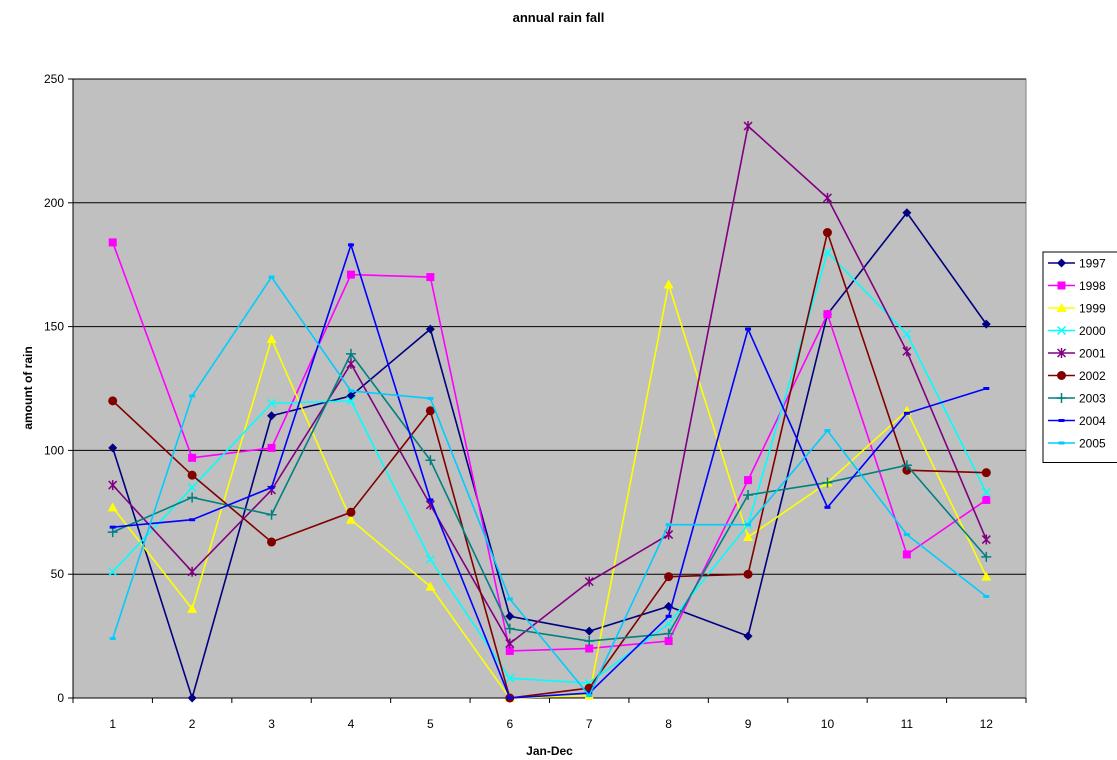  Describe the element at coordinates (60, 698) in the screenshot. I see `y-tick-label: 0` at that location.